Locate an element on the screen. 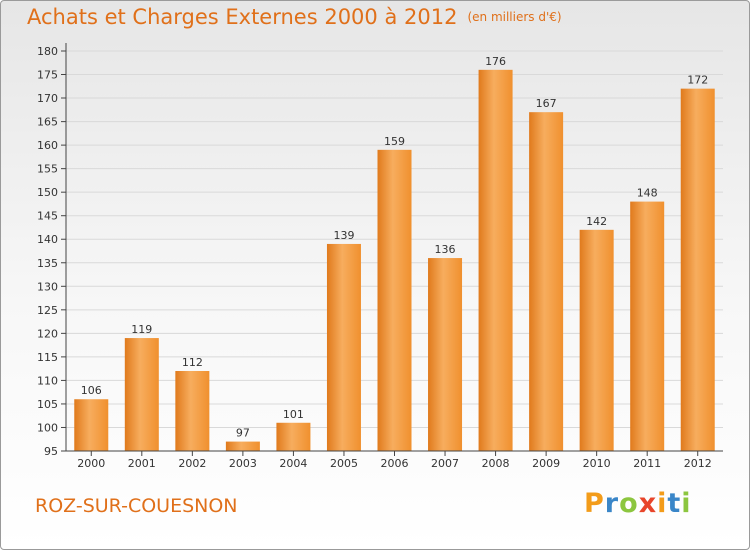  x-tick-label: 2007 is located at coordinates (445, 463).